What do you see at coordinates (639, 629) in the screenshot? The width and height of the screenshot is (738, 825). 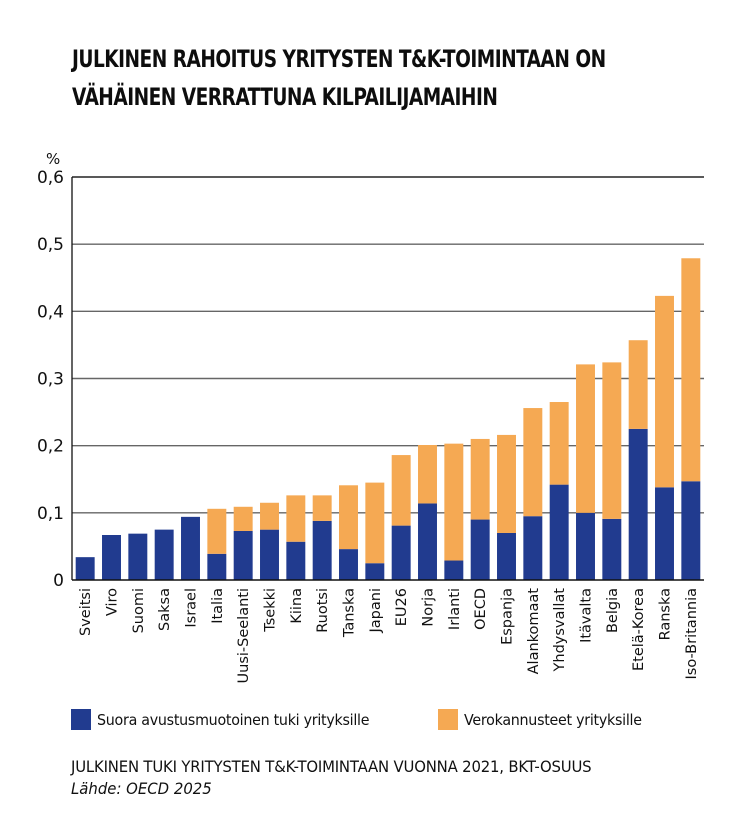 I see `x-tick-label: Etelä-Korea` at bounding box center [639, 629].